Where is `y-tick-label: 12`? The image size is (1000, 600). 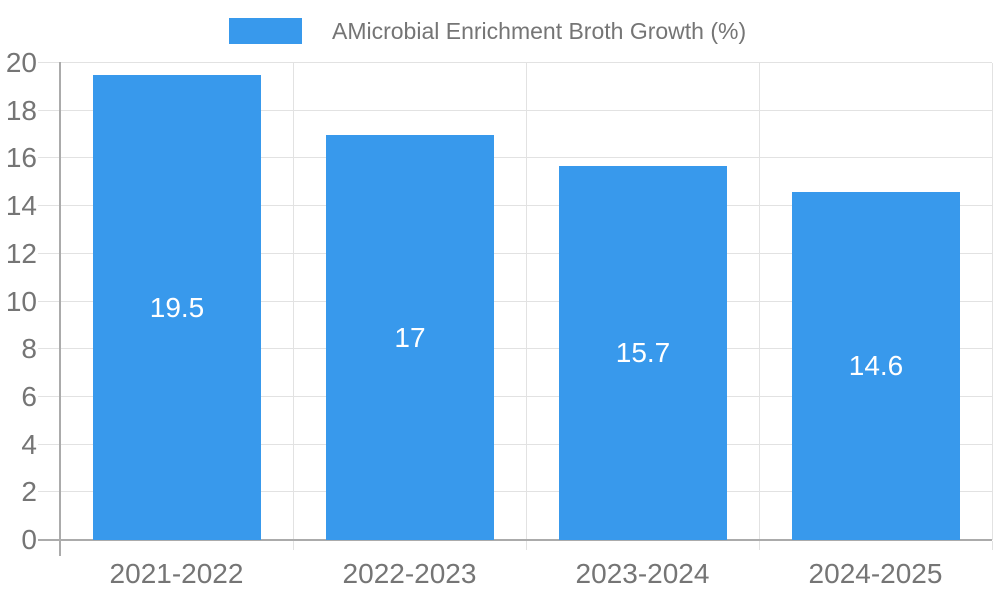 y-tick-label: 12 is located at coordinates (21, 253).